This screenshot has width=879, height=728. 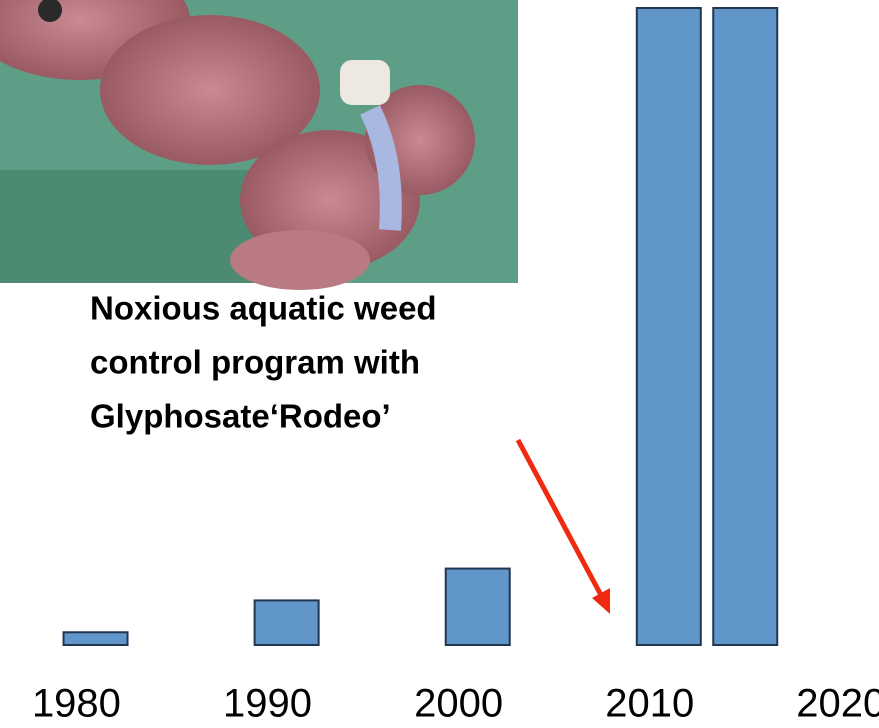 I want to click on x-tick-label: 2000, so click(x=458, y=704).